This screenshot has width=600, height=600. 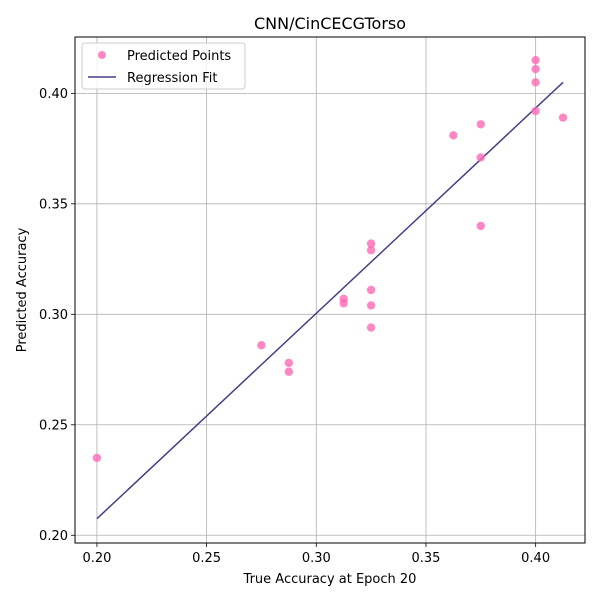 What do you see at coordinates (206, 558) in the screenshot?
I see `x-tick-label: 0.25` at bounding box center [206, 558].